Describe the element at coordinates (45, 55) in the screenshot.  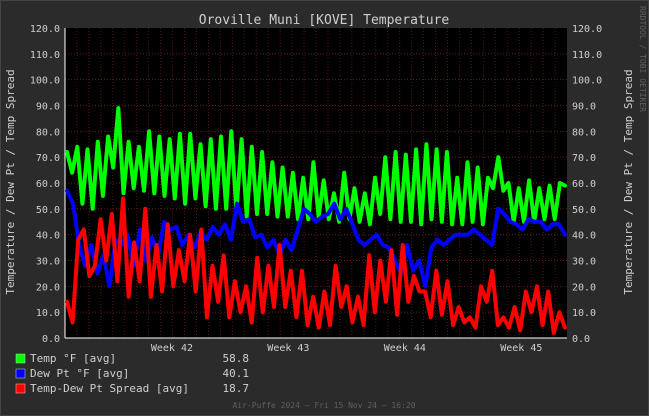
I see `y-tick-label: 110.0` at that location.